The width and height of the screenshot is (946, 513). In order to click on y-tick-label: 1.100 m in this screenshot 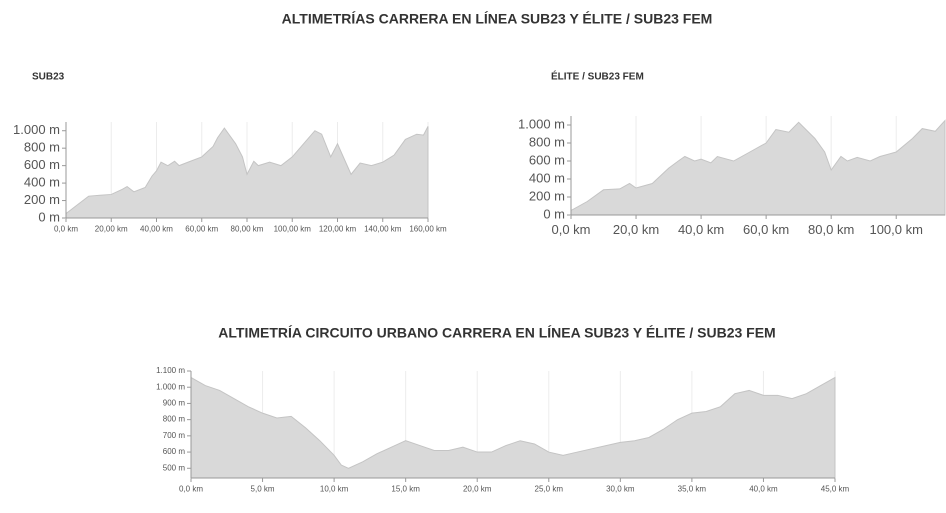, I will do `click(170, 370)`.